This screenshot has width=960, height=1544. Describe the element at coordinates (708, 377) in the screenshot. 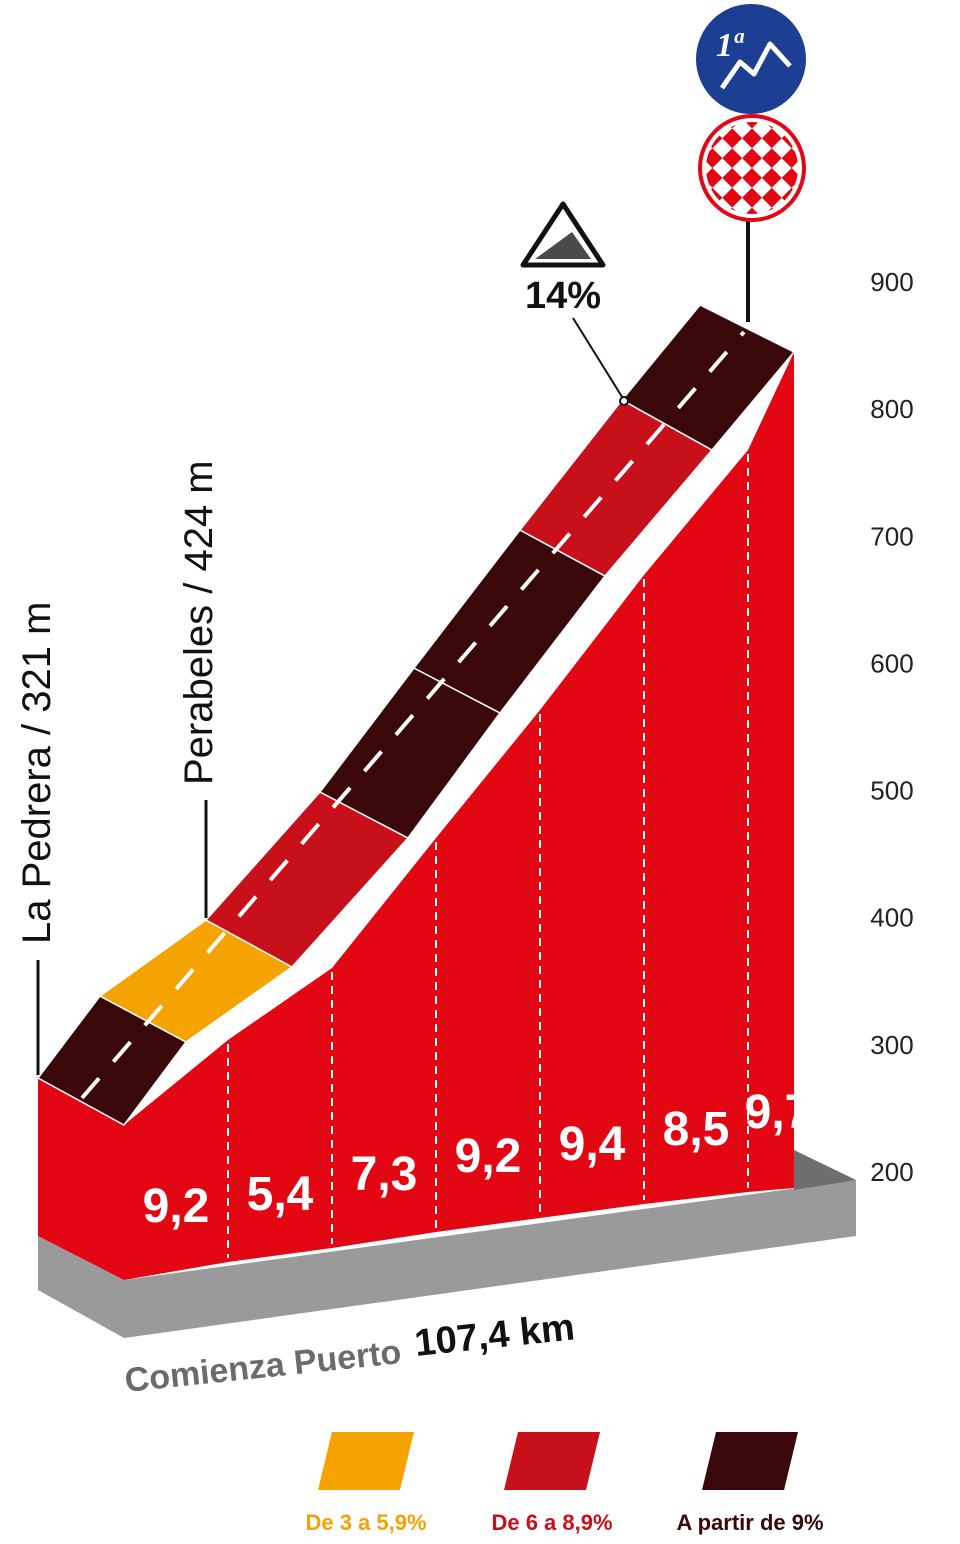

I see `road-segment` at that location.